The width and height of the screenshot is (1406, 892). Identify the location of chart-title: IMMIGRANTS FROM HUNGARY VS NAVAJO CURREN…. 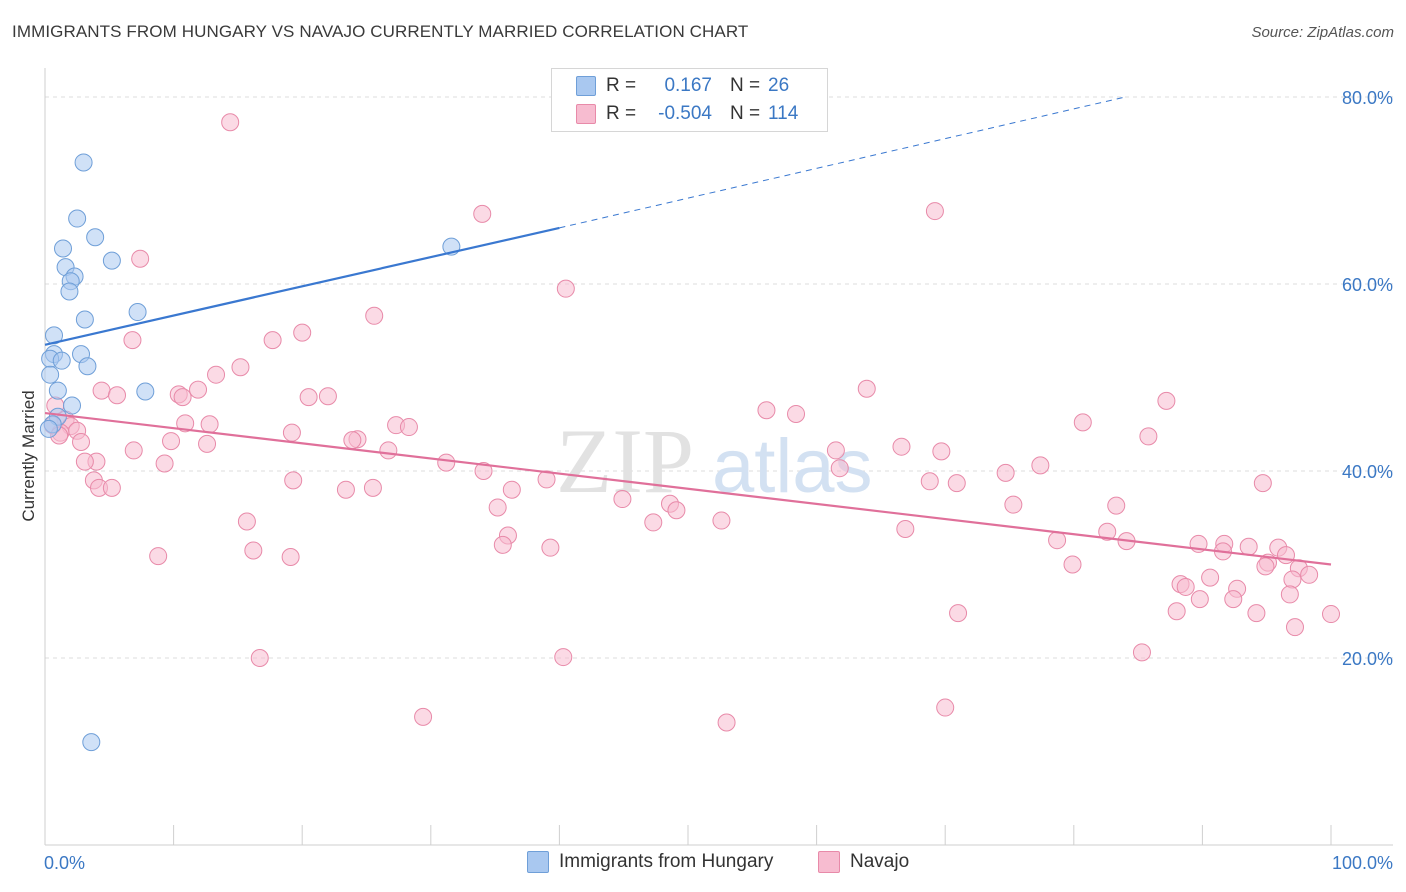
(380, 31).